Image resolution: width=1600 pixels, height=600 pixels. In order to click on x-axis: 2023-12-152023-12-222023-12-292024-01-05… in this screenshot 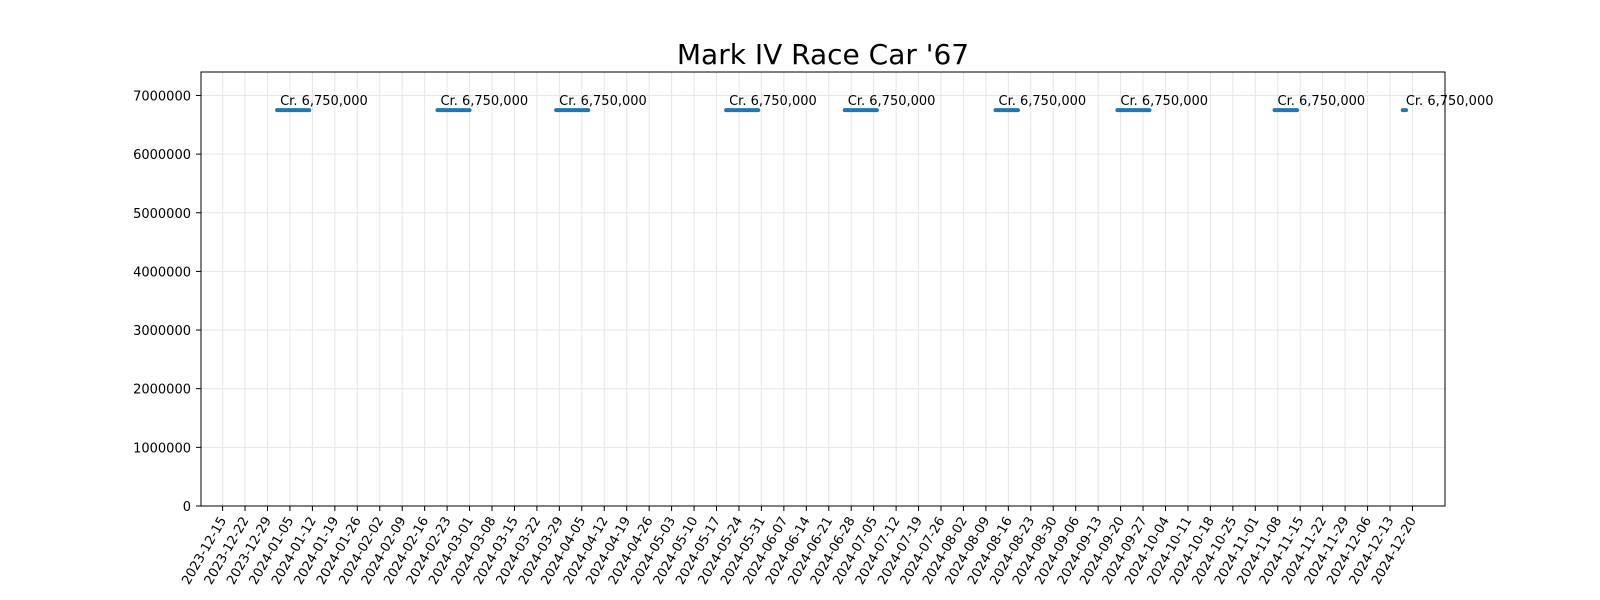, I will do `click(799, 546)`.